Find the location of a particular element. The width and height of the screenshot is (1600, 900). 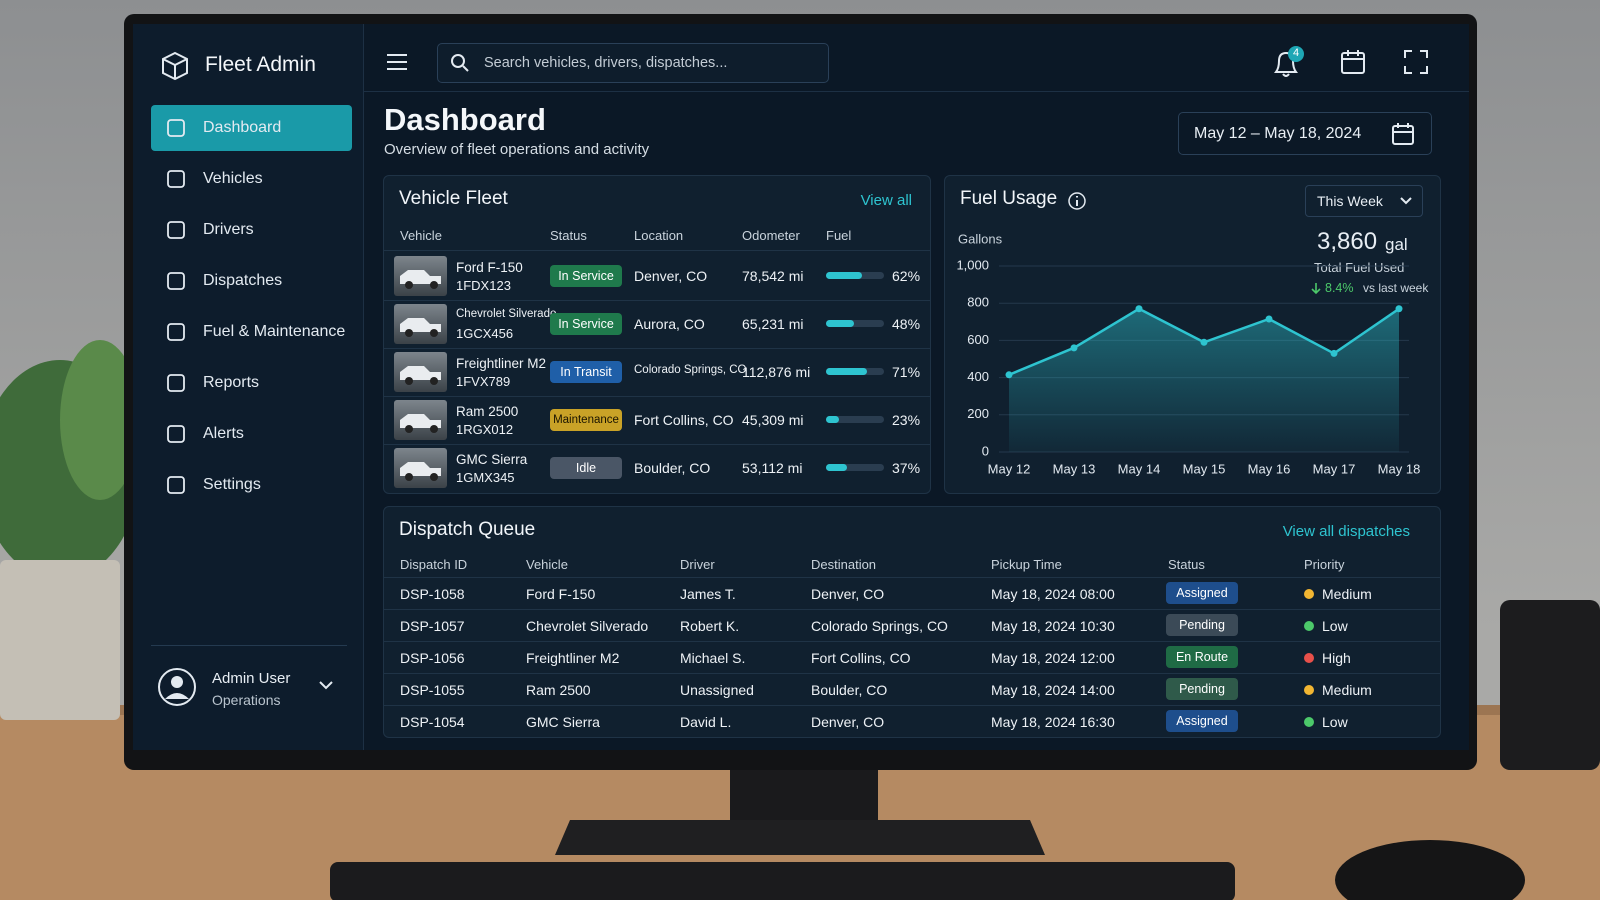

fuel-percent: 71% is located at coordinates (906, 372).